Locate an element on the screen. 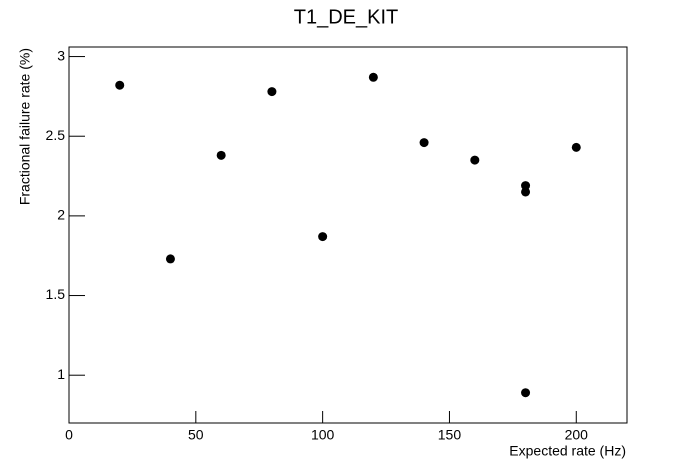  x-tick-label: 50 is located at coordinates (196, 435).